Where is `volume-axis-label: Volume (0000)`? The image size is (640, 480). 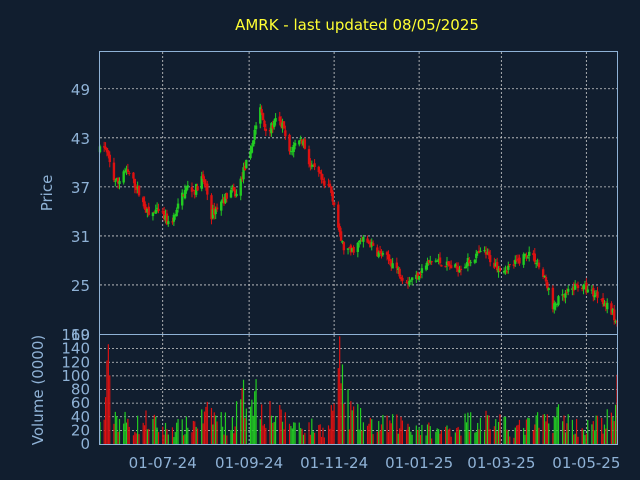 volume-axis-label: Volume (0000) is located at coordinates (38, 390).